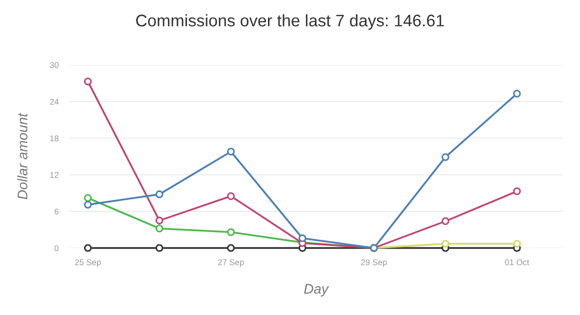  What do you see at coordinates (374, 263) in the screenshot?
I see `x-tick-label: 29 Sep` at bounding box center [374, 263].